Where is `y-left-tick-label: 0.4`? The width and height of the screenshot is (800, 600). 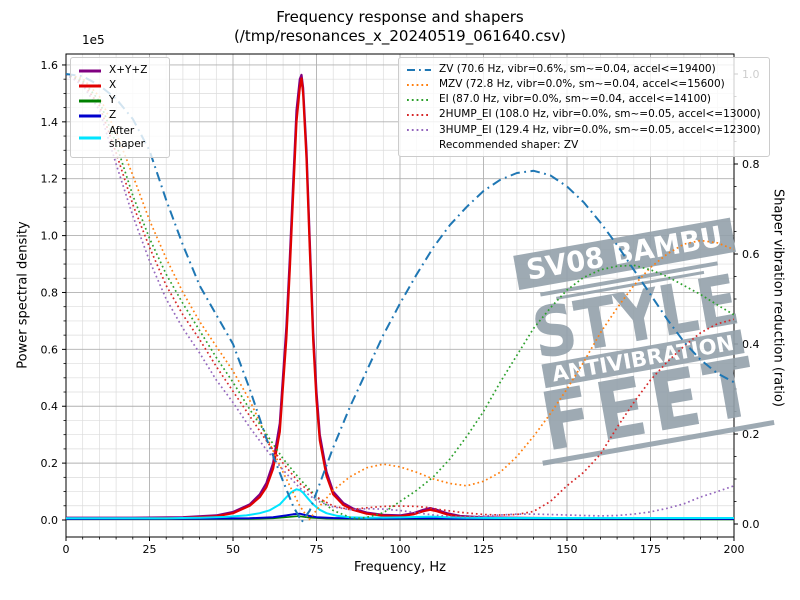
y-left-tick-label: 0.4 is located at coordinates (50, 406).